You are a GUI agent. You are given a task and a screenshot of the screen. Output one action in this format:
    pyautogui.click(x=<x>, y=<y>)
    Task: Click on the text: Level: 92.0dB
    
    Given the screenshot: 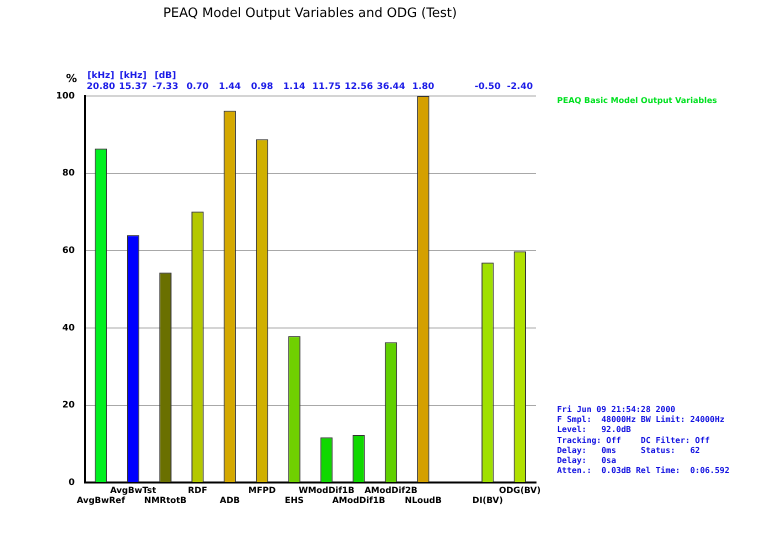 What is the action you would take?
    pyautogui.click(x=594, y=429)
    